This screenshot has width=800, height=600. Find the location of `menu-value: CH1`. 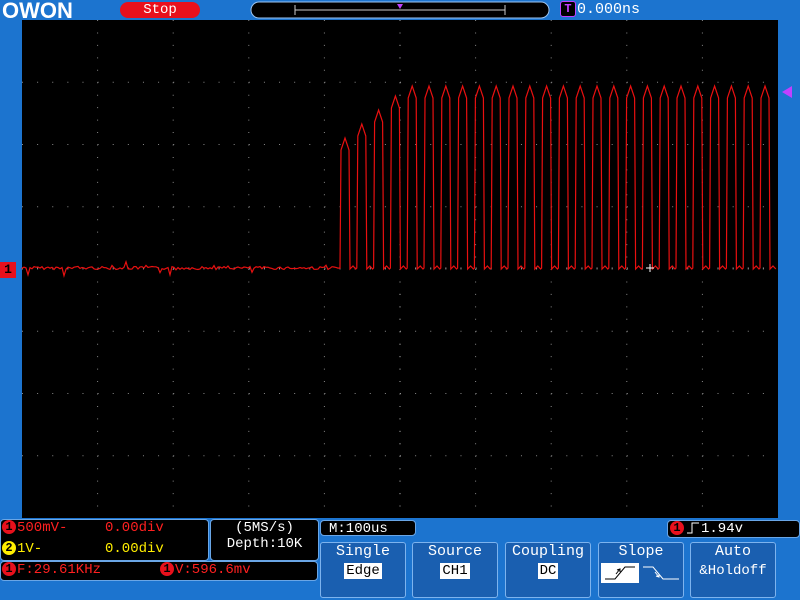

menu-value: CH1 is located at coordinates (455, 571).